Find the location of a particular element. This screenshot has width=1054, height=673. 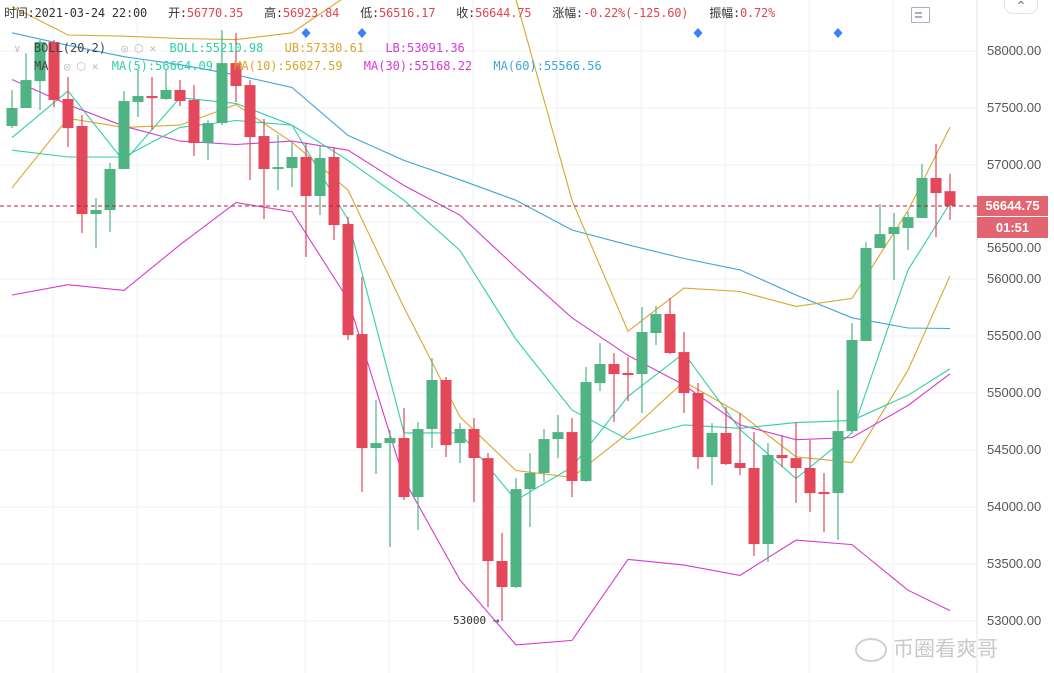

boll-ub-value: UB:57330.61 is located at coordinates (324, 48).